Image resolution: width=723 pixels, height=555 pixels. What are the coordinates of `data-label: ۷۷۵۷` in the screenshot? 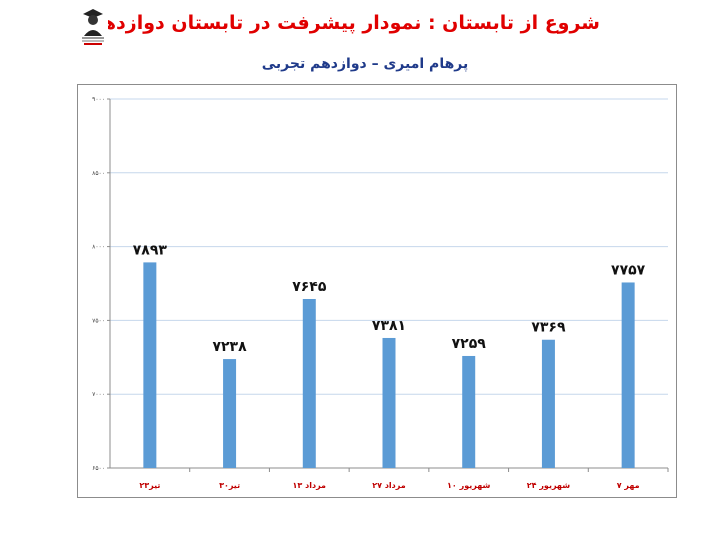 It's located at (628, 270).